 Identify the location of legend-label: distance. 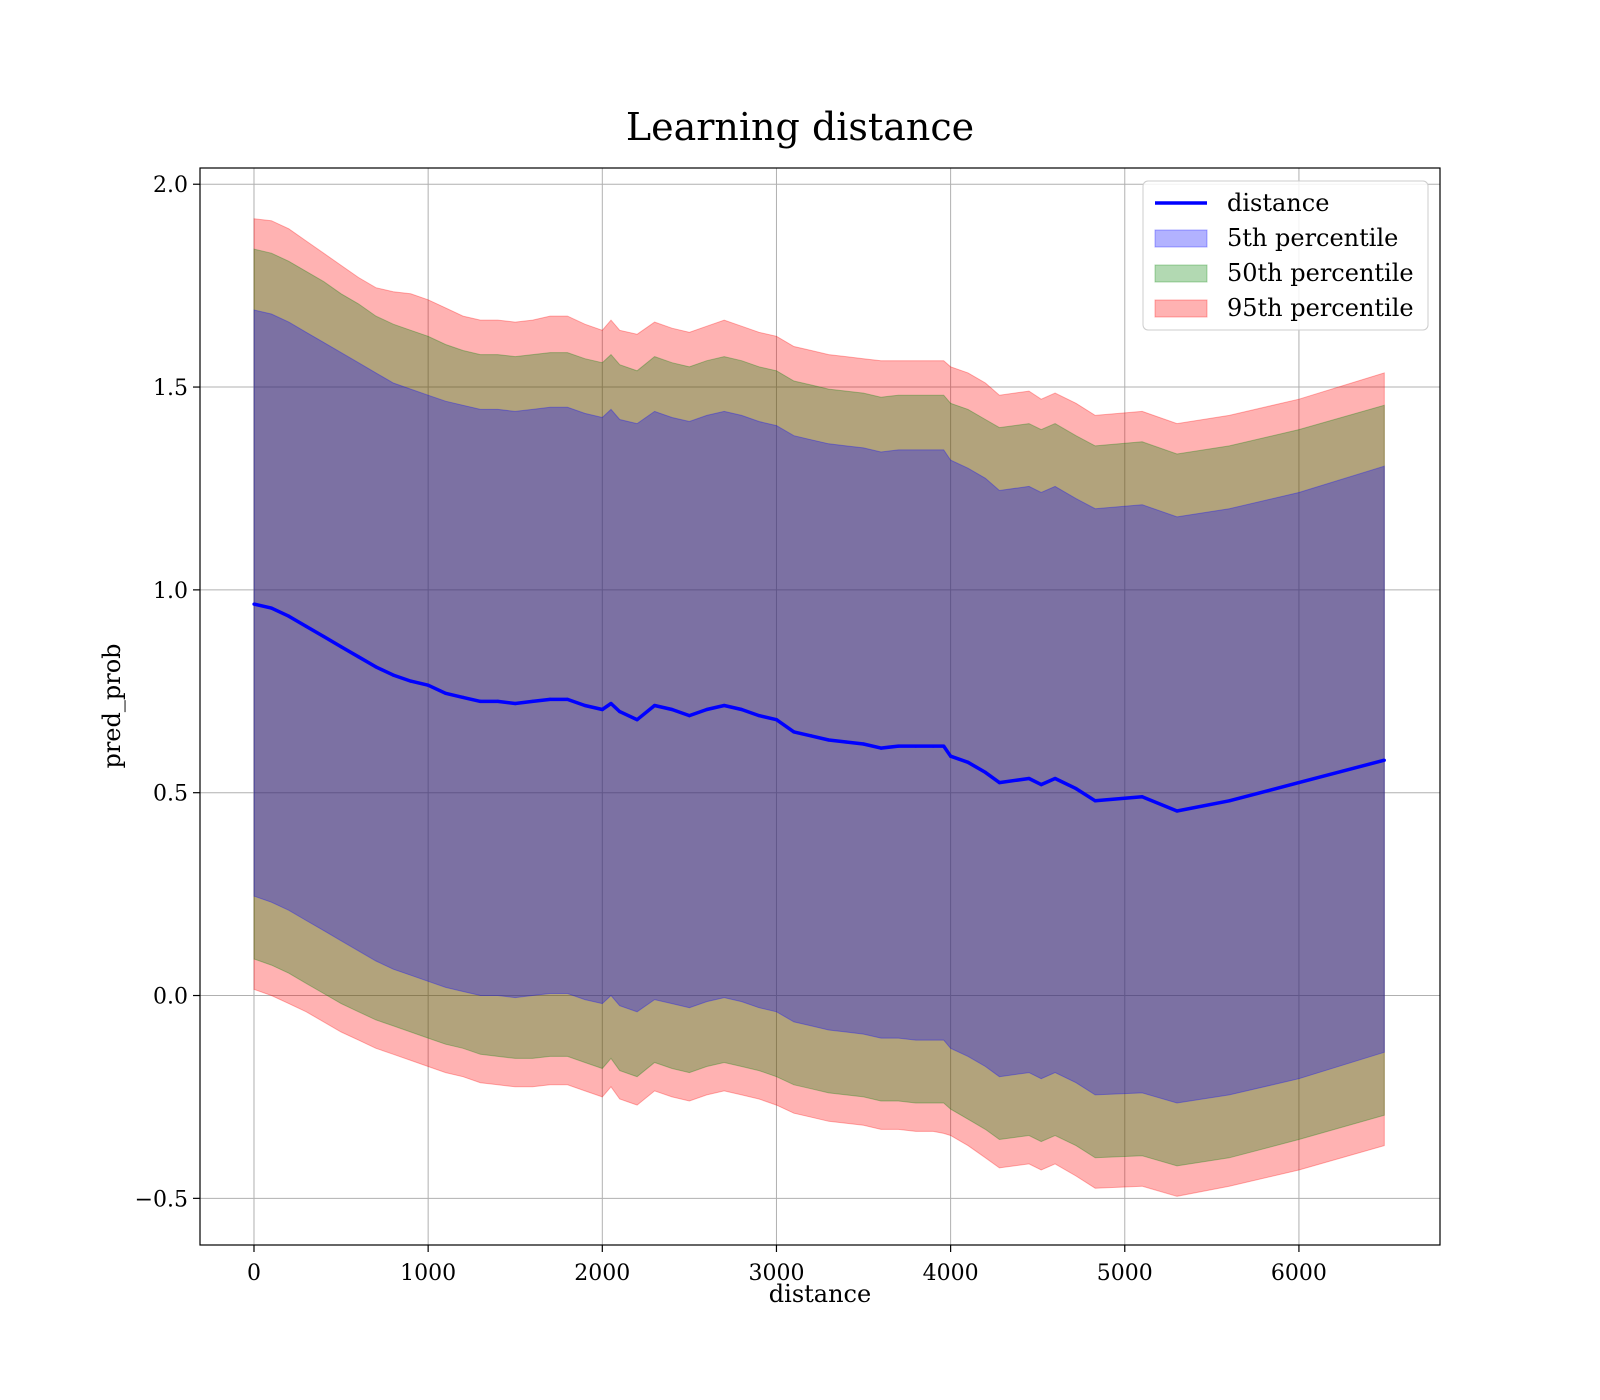
(1278, 203).